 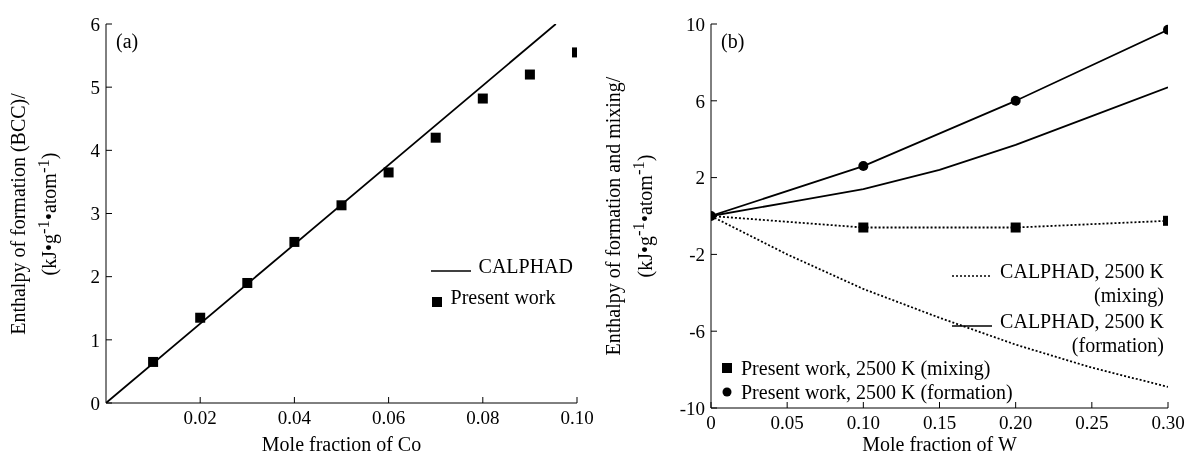 I want to click on x-tick-label: 0.20, so click(x=1016, y=423).